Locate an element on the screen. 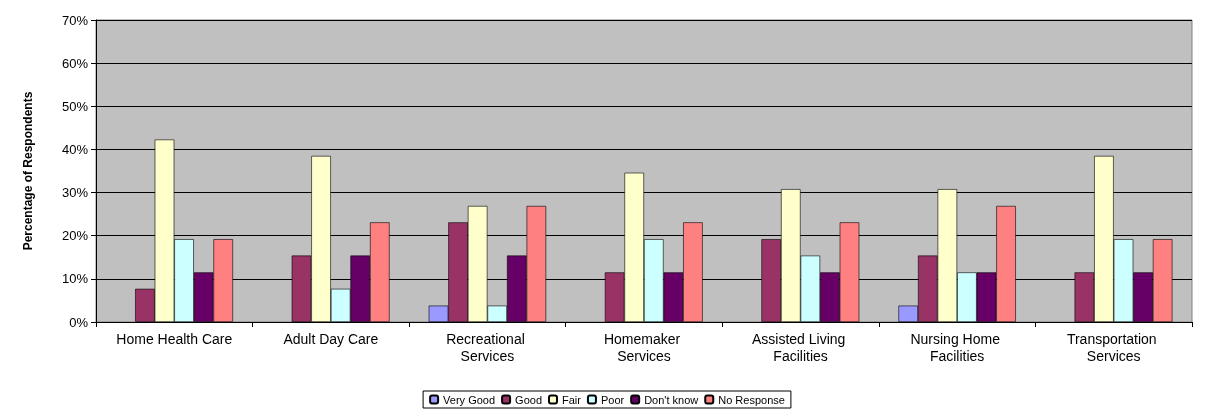  legend-label: Very Good is located at coordinates (469, 399).